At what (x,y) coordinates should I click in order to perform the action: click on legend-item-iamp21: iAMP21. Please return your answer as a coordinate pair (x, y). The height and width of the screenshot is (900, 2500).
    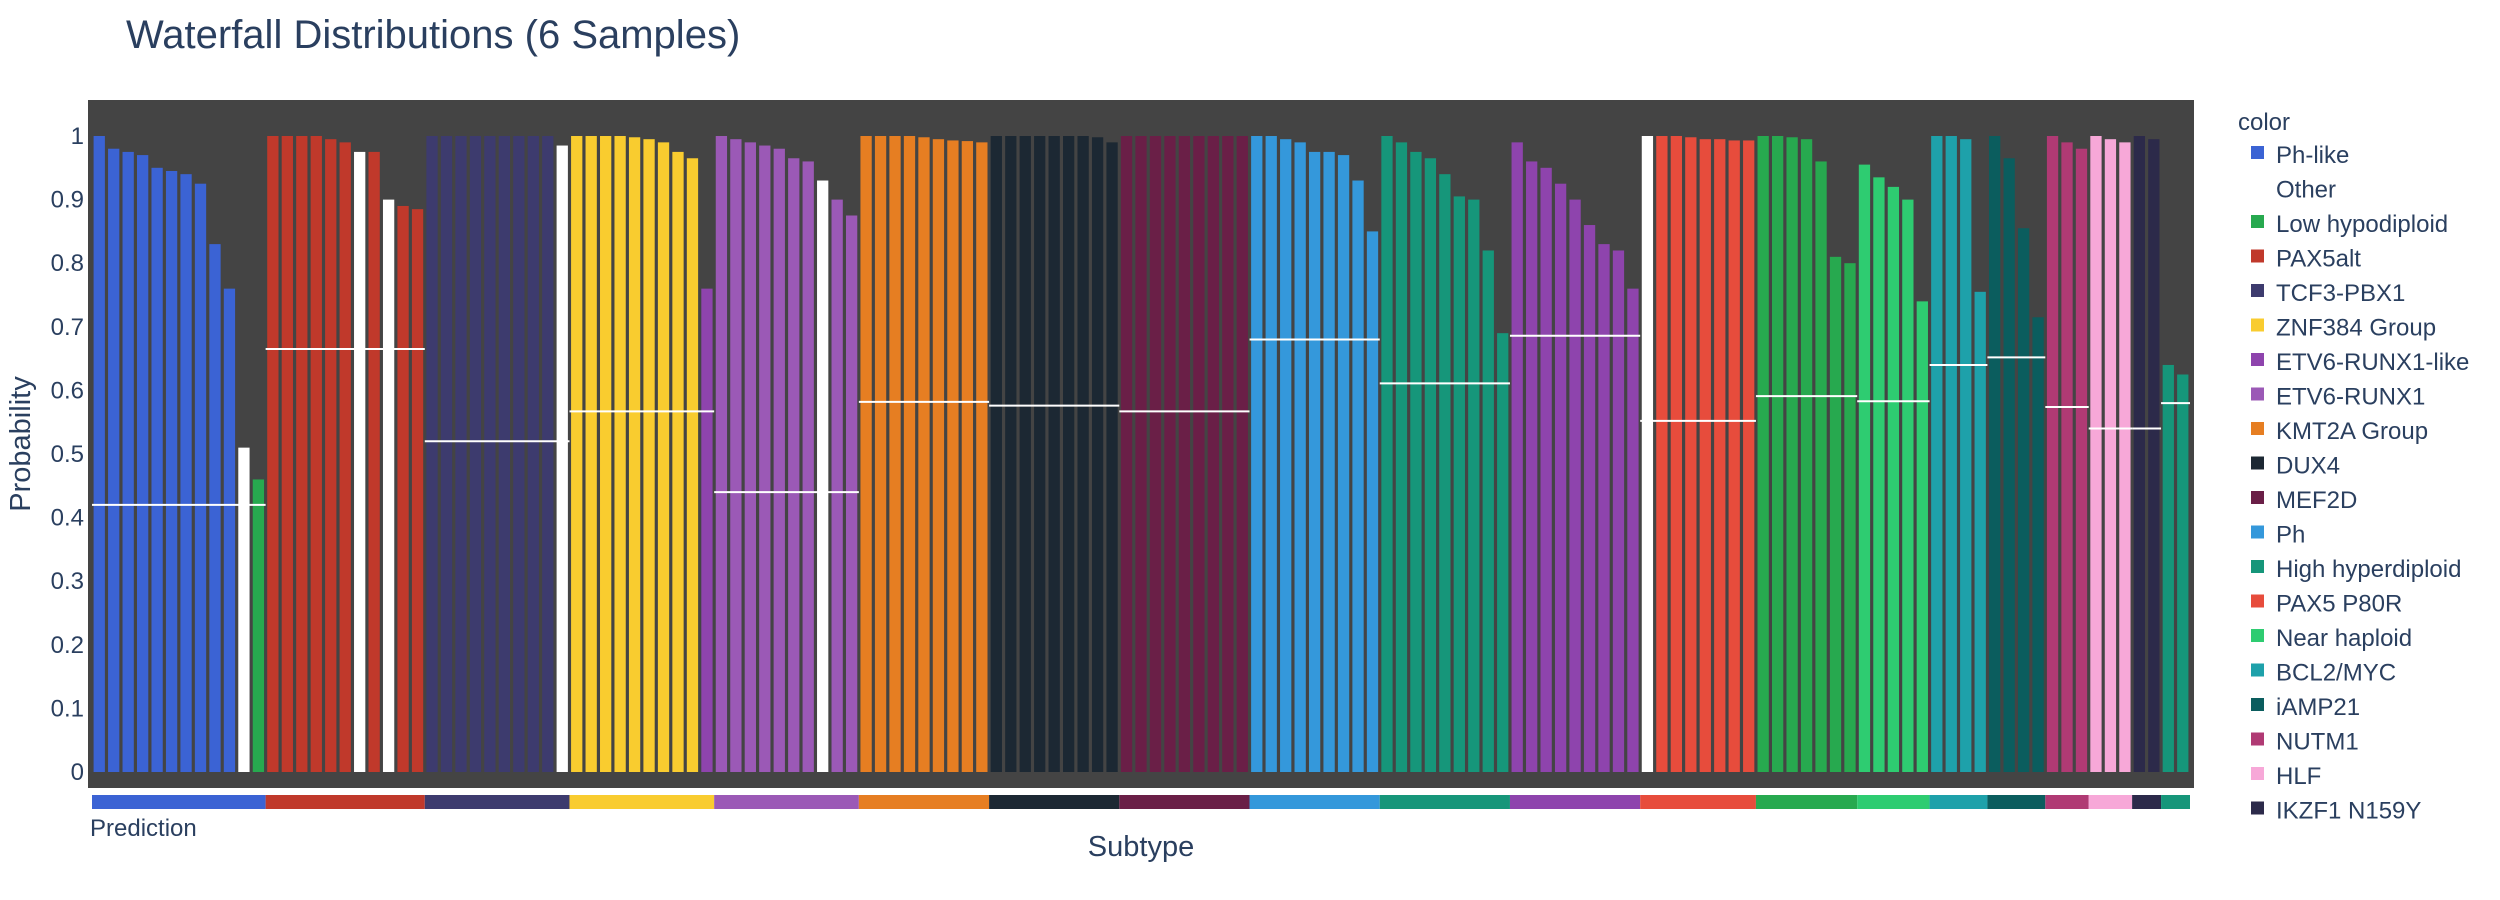
    Looking at the image, I should click on (2305, 707).